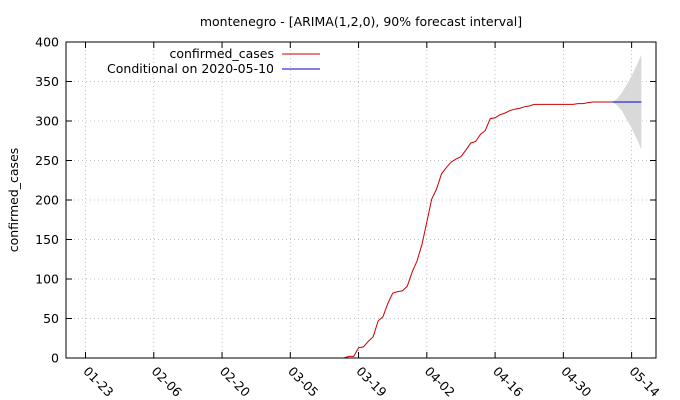 The image size is (680, 400). I want to click on y-tick-label: 250, so click(47, 160).